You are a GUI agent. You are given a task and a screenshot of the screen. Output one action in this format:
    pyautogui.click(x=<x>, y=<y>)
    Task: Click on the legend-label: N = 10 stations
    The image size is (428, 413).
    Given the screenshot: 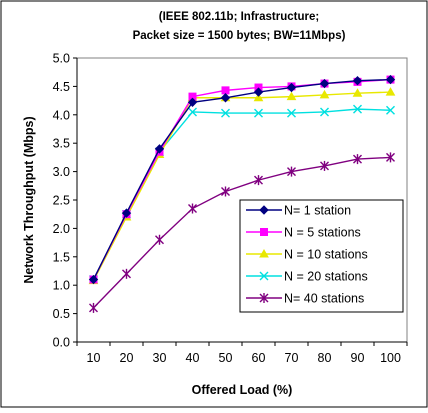 What is the action you would take?
    pyautogui.click(x=326, y=255)
    